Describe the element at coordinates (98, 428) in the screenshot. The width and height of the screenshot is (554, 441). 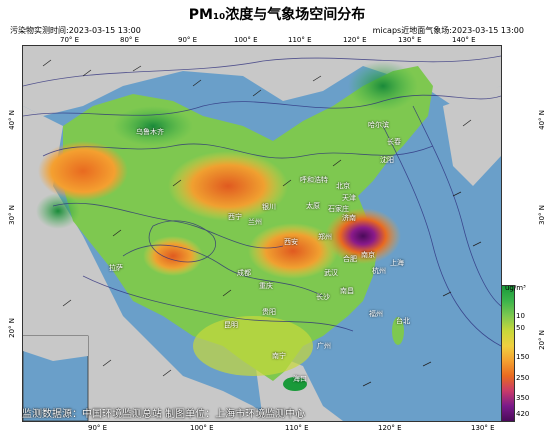
I see `lon-label-bottom: 90° E` at that location.